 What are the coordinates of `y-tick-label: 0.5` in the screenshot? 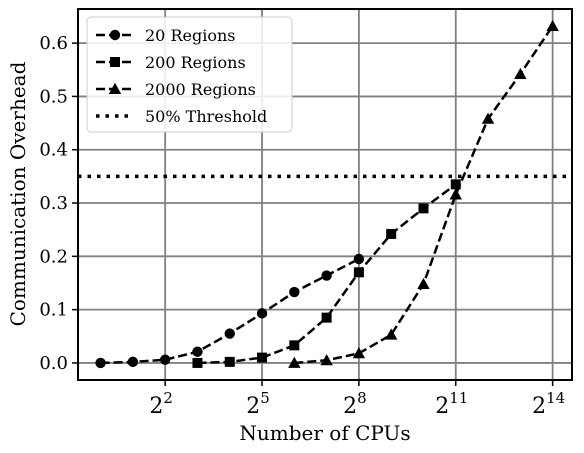 It's located at (53, 96).